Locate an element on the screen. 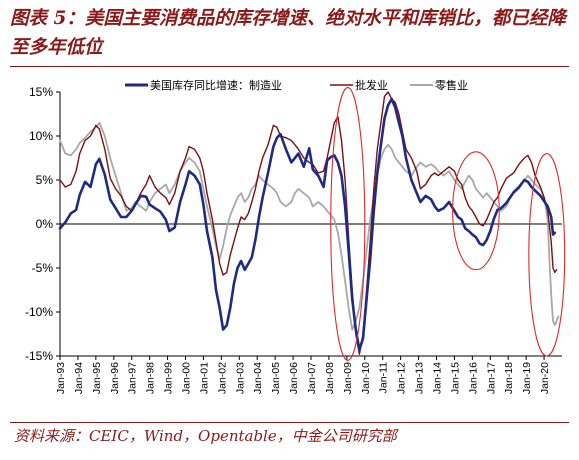  x-tick-label: Jan-95 is located at coordinates (97, 378).